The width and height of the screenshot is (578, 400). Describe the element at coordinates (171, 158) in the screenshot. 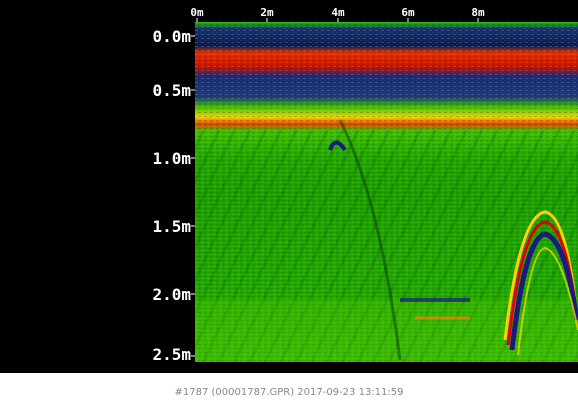

I see `y-tick-label: 1.0m` at that location.